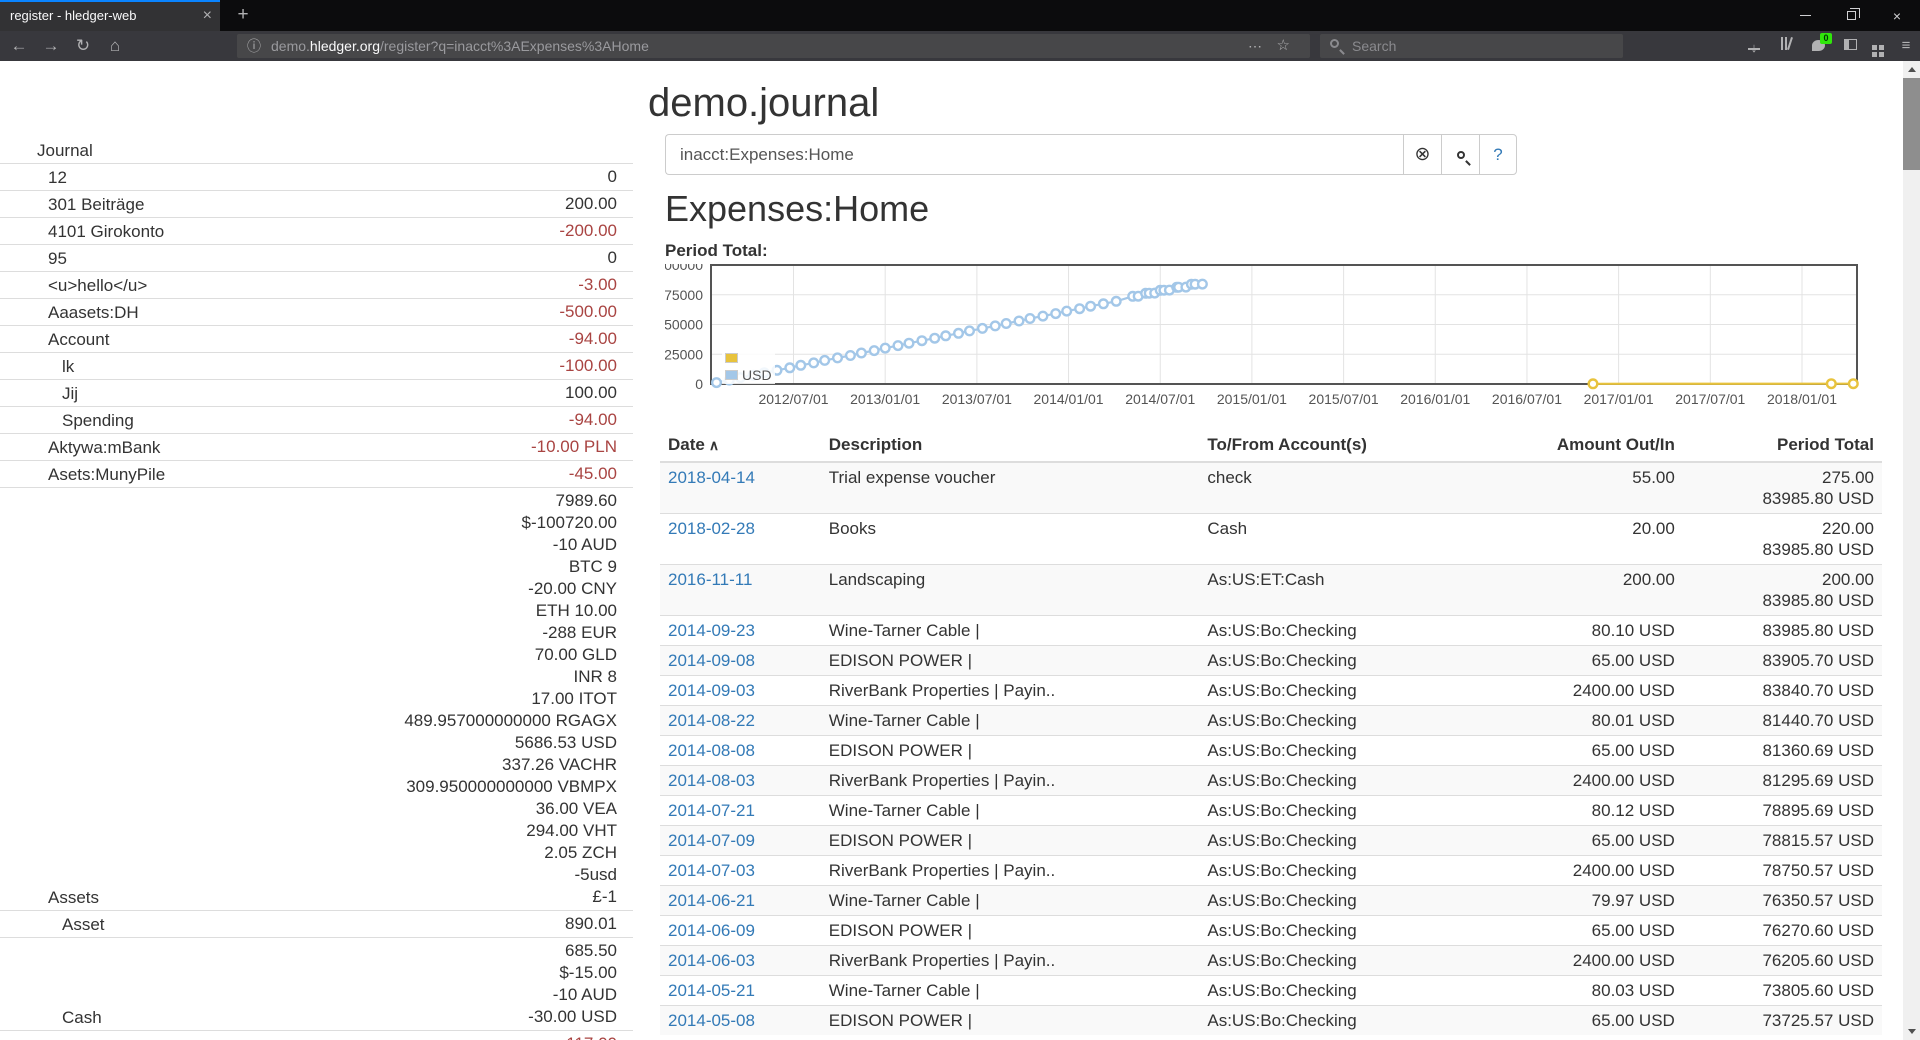  I want to click on transaction-date-link: 2014-09-03, so click(711, 690).